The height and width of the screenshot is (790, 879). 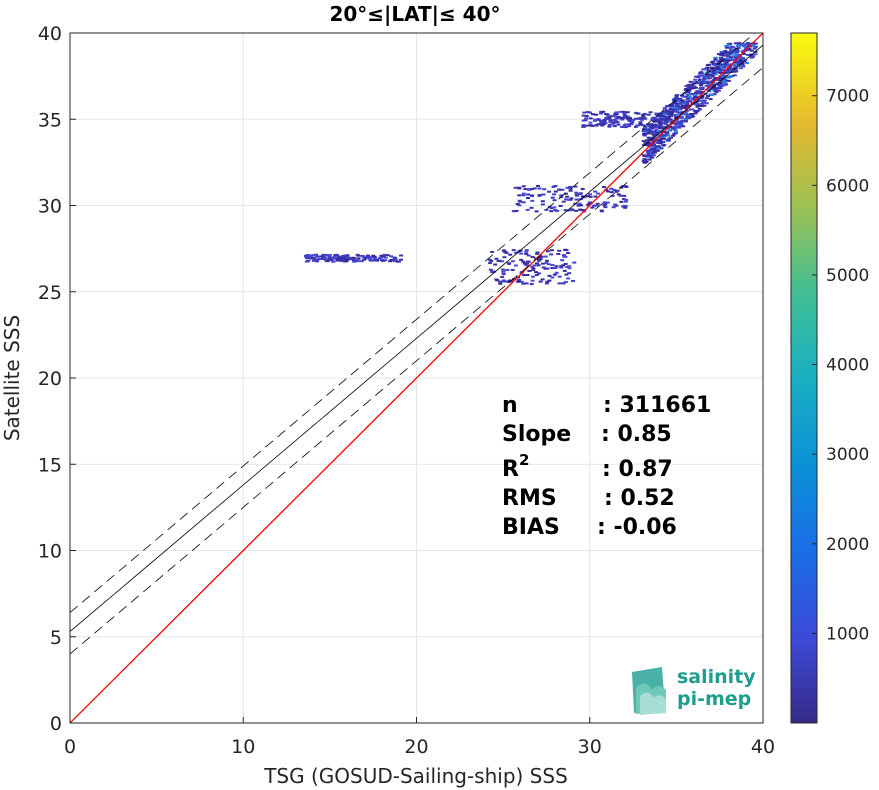 I want to click on colorbar-tick-label: 5000, so click(x=847, y=276).